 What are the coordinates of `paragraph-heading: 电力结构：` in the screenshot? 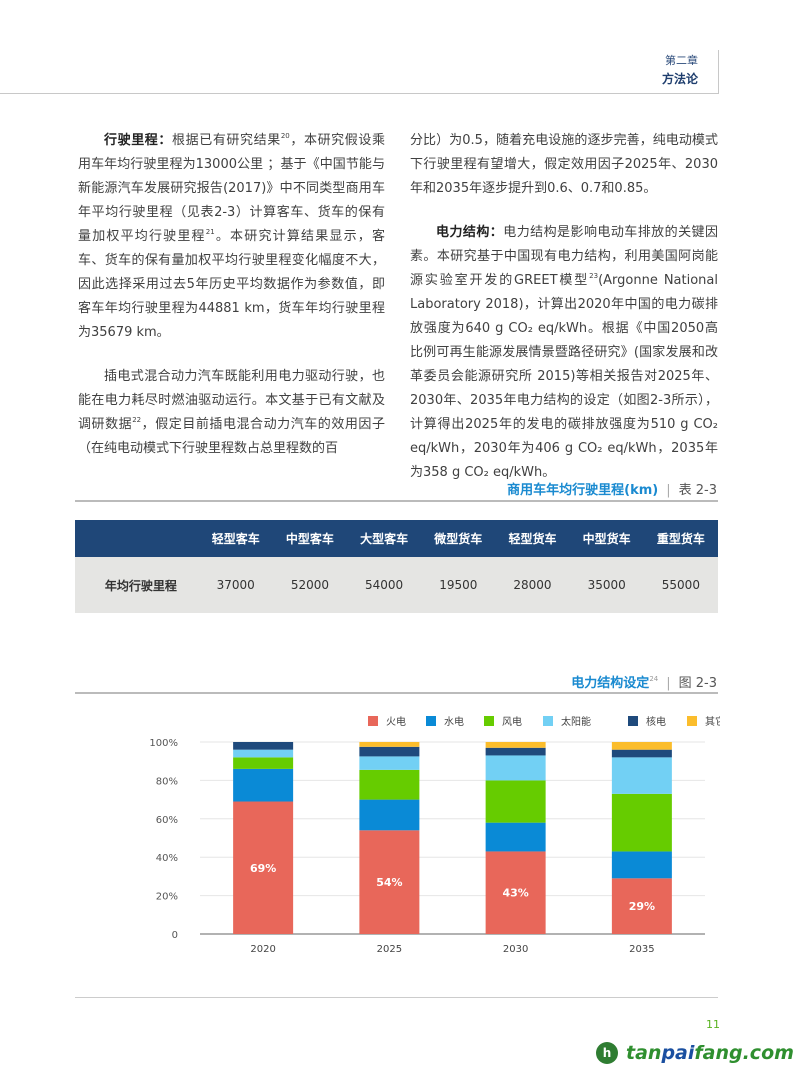 It's located at (470, 232).